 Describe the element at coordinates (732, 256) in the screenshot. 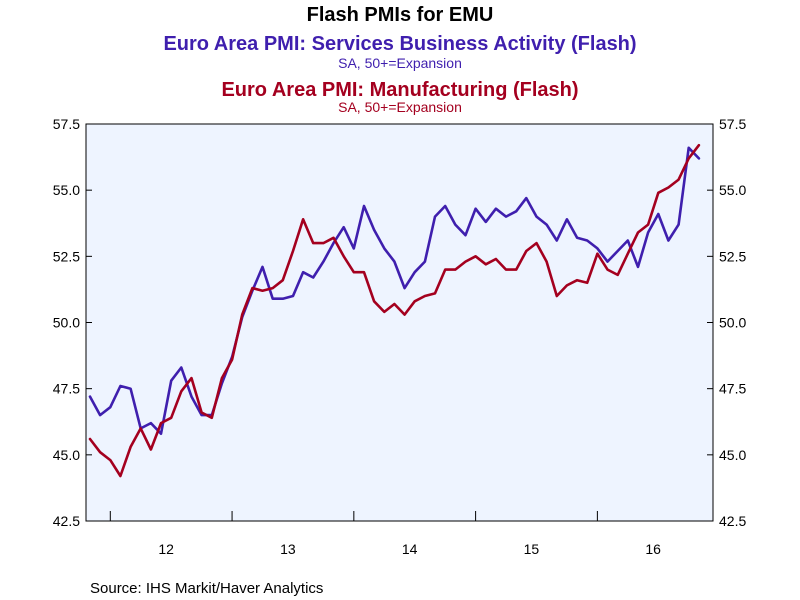

I see `y-tick-label-right: 52.5` at that location.